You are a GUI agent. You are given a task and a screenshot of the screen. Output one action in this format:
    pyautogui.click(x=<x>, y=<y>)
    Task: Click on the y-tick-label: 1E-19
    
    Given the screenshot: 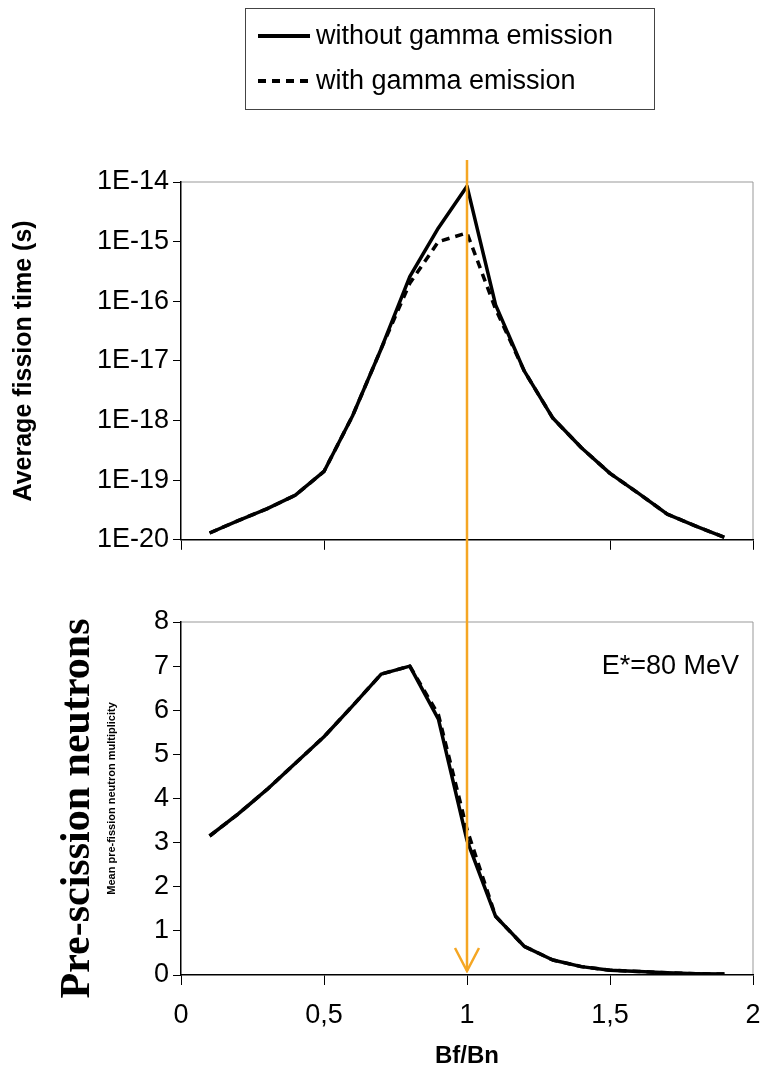 What is the action you would take?
    pyautogui.click(x=132, y=478)
    